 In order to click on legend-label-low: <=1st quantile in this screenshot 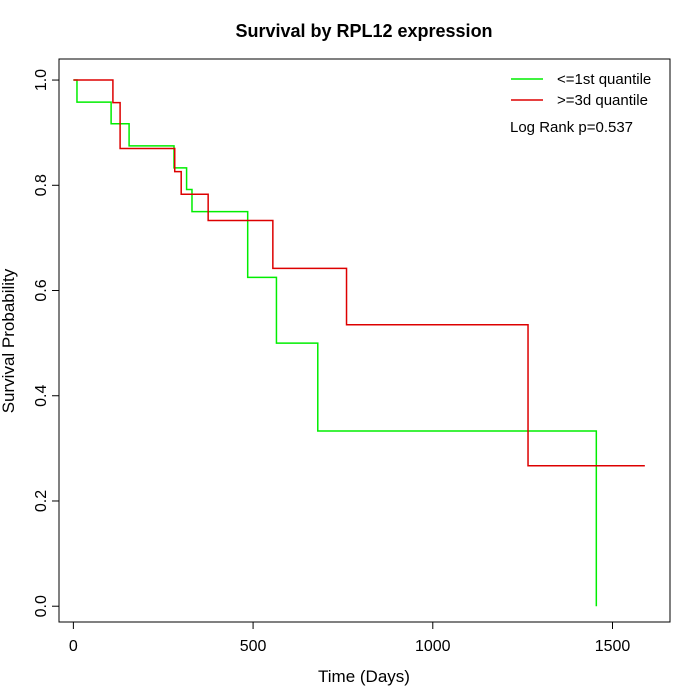, I will do `click(604, 79)`.